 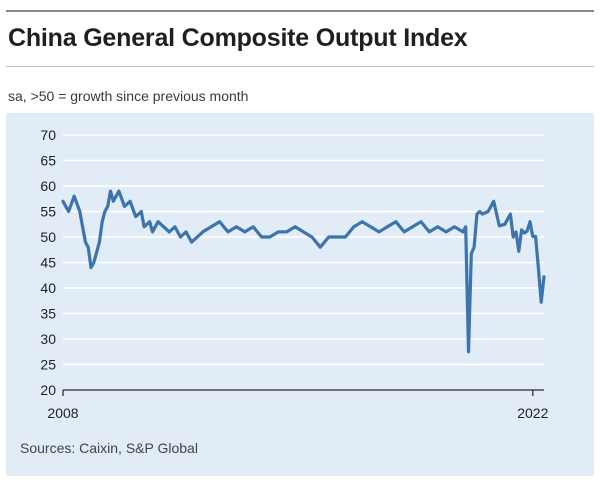 What do you see at coordinates (48, 186) in the screenshot?
I see `y-tick-label: 60` at bounding box center [48, 186].